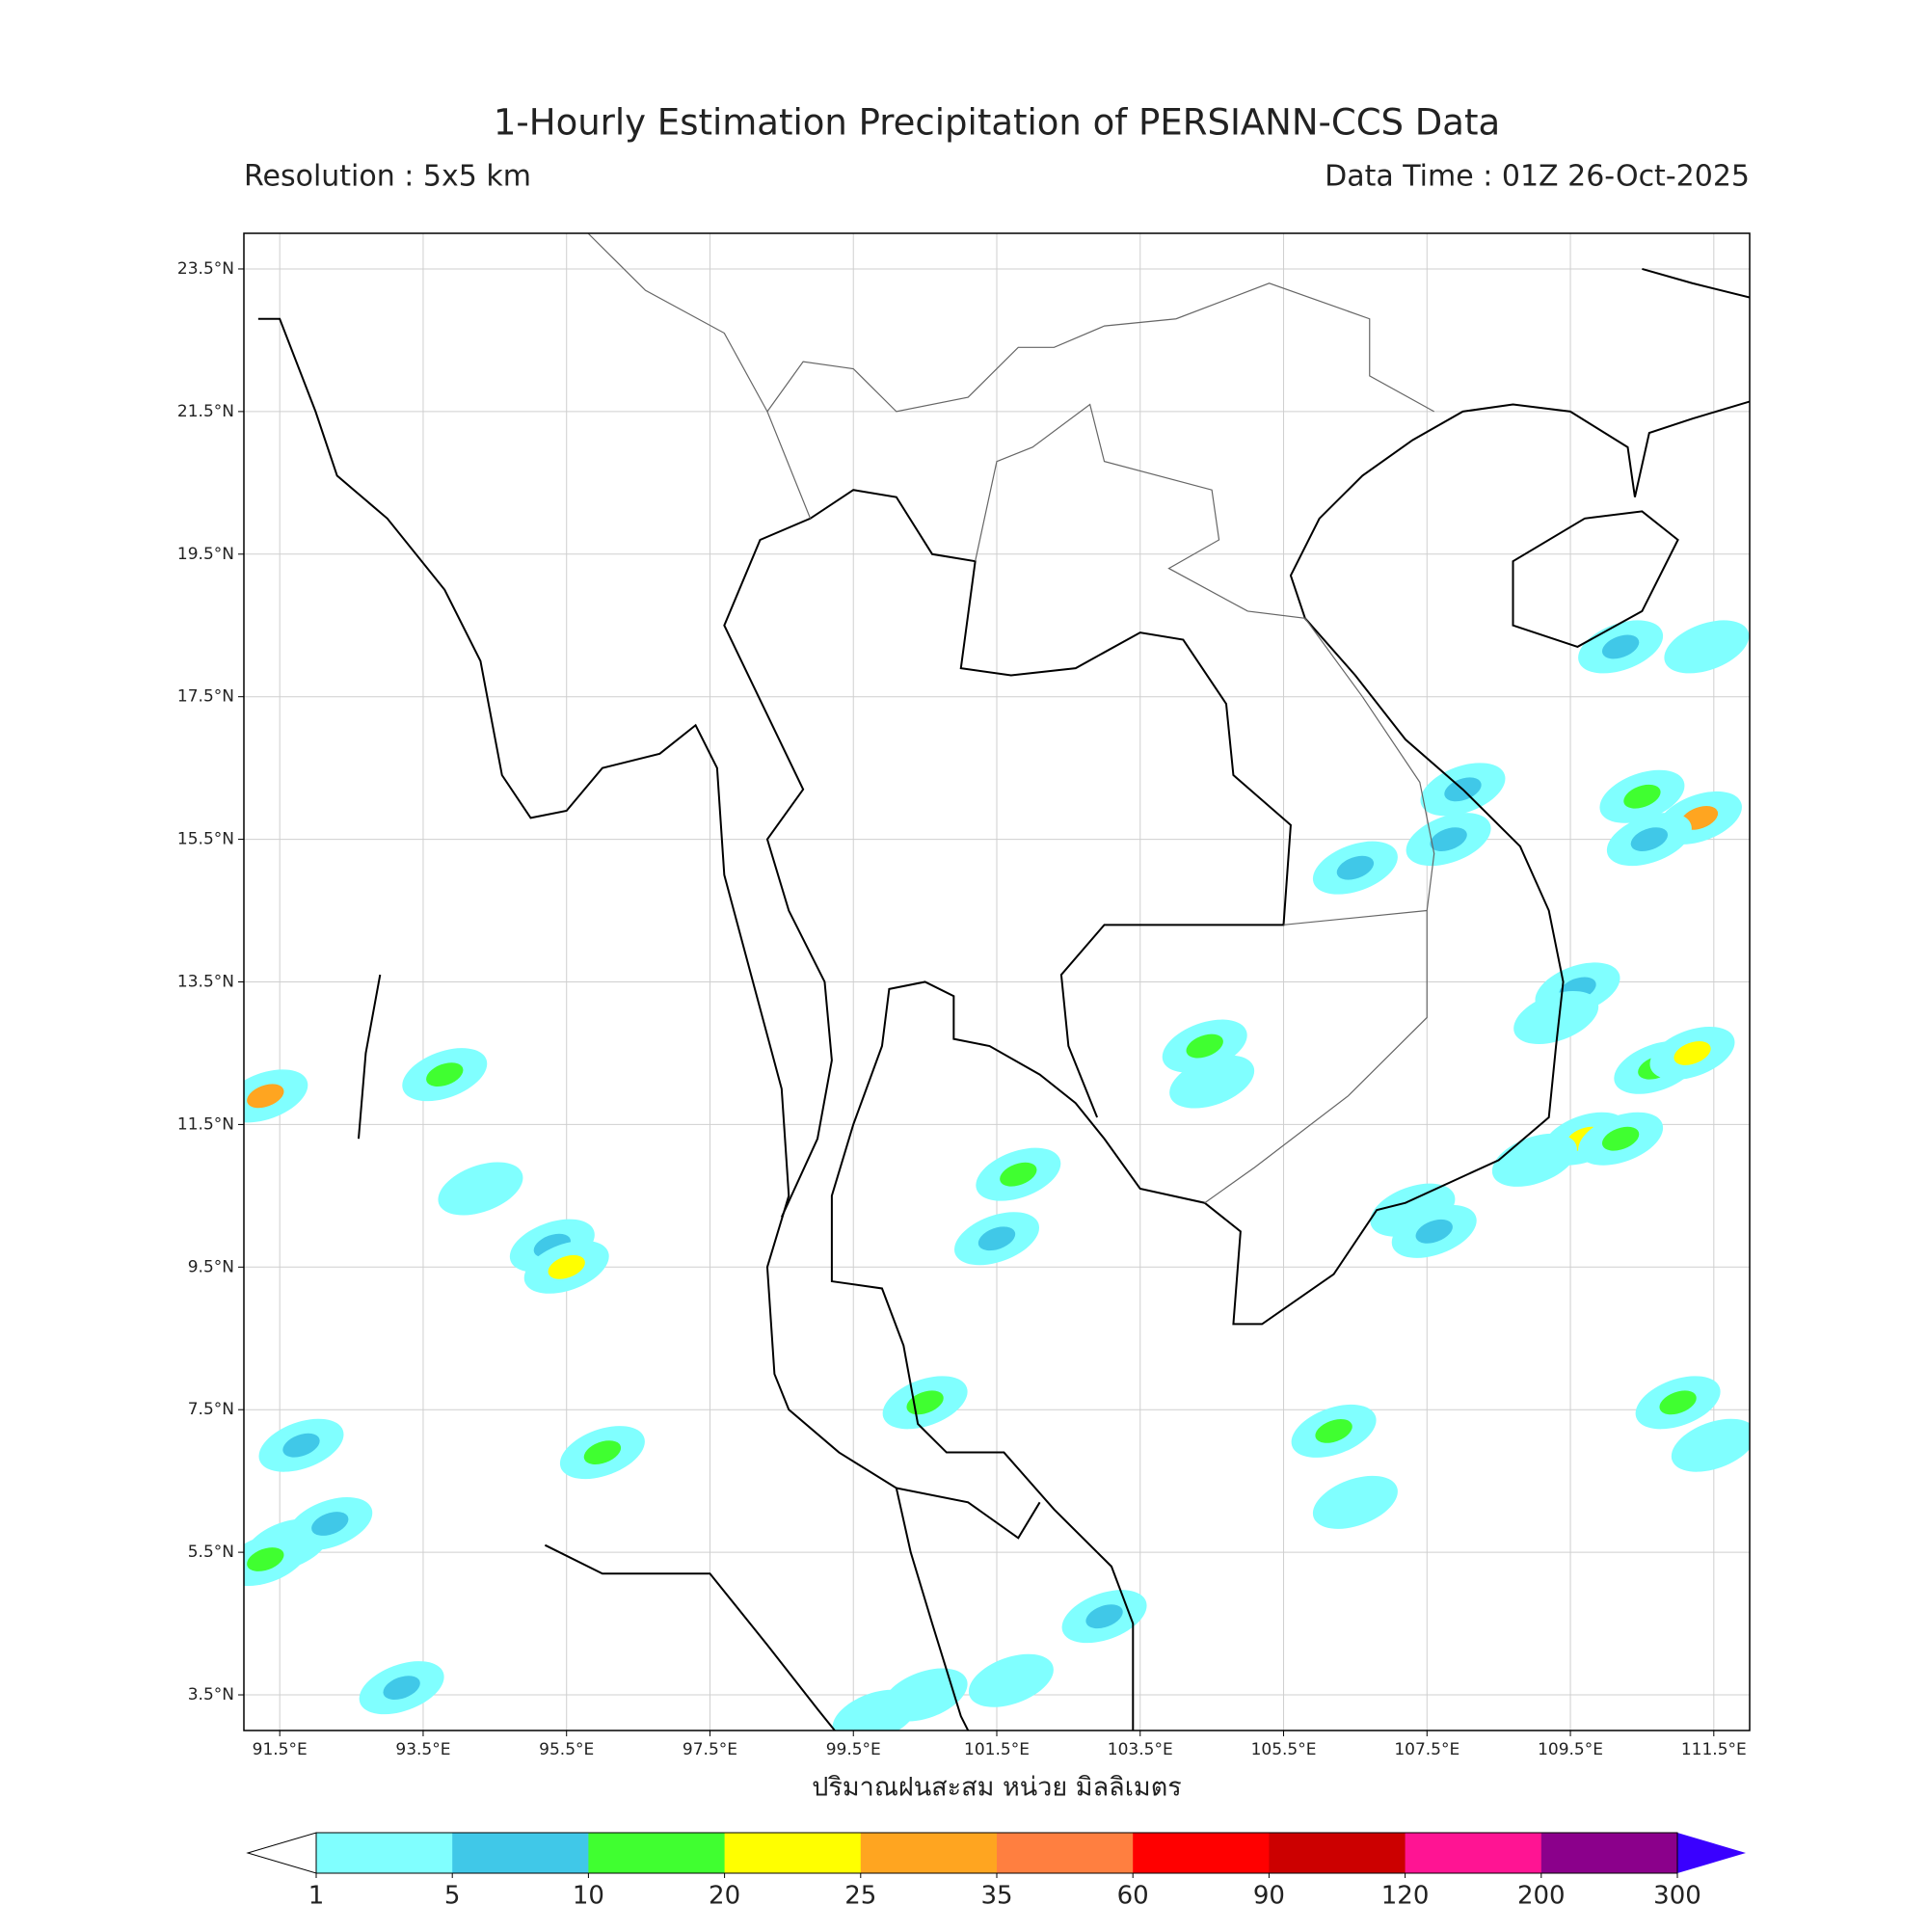  What do you see at coordinates (1570, 1750) in the screenshot?
I see `x-tick-label: 109.5°E` at bounding box center [1570, 1750].